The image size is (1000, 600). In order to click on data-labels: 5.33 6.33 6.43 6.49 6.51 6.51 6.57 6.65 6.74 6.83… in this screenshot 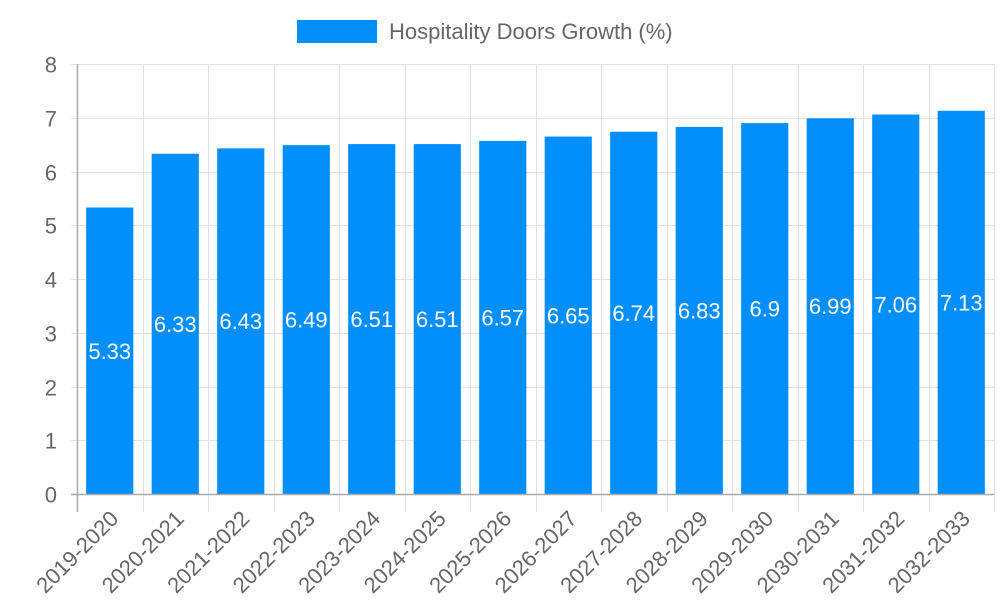, I will do `click(535, 326)`.